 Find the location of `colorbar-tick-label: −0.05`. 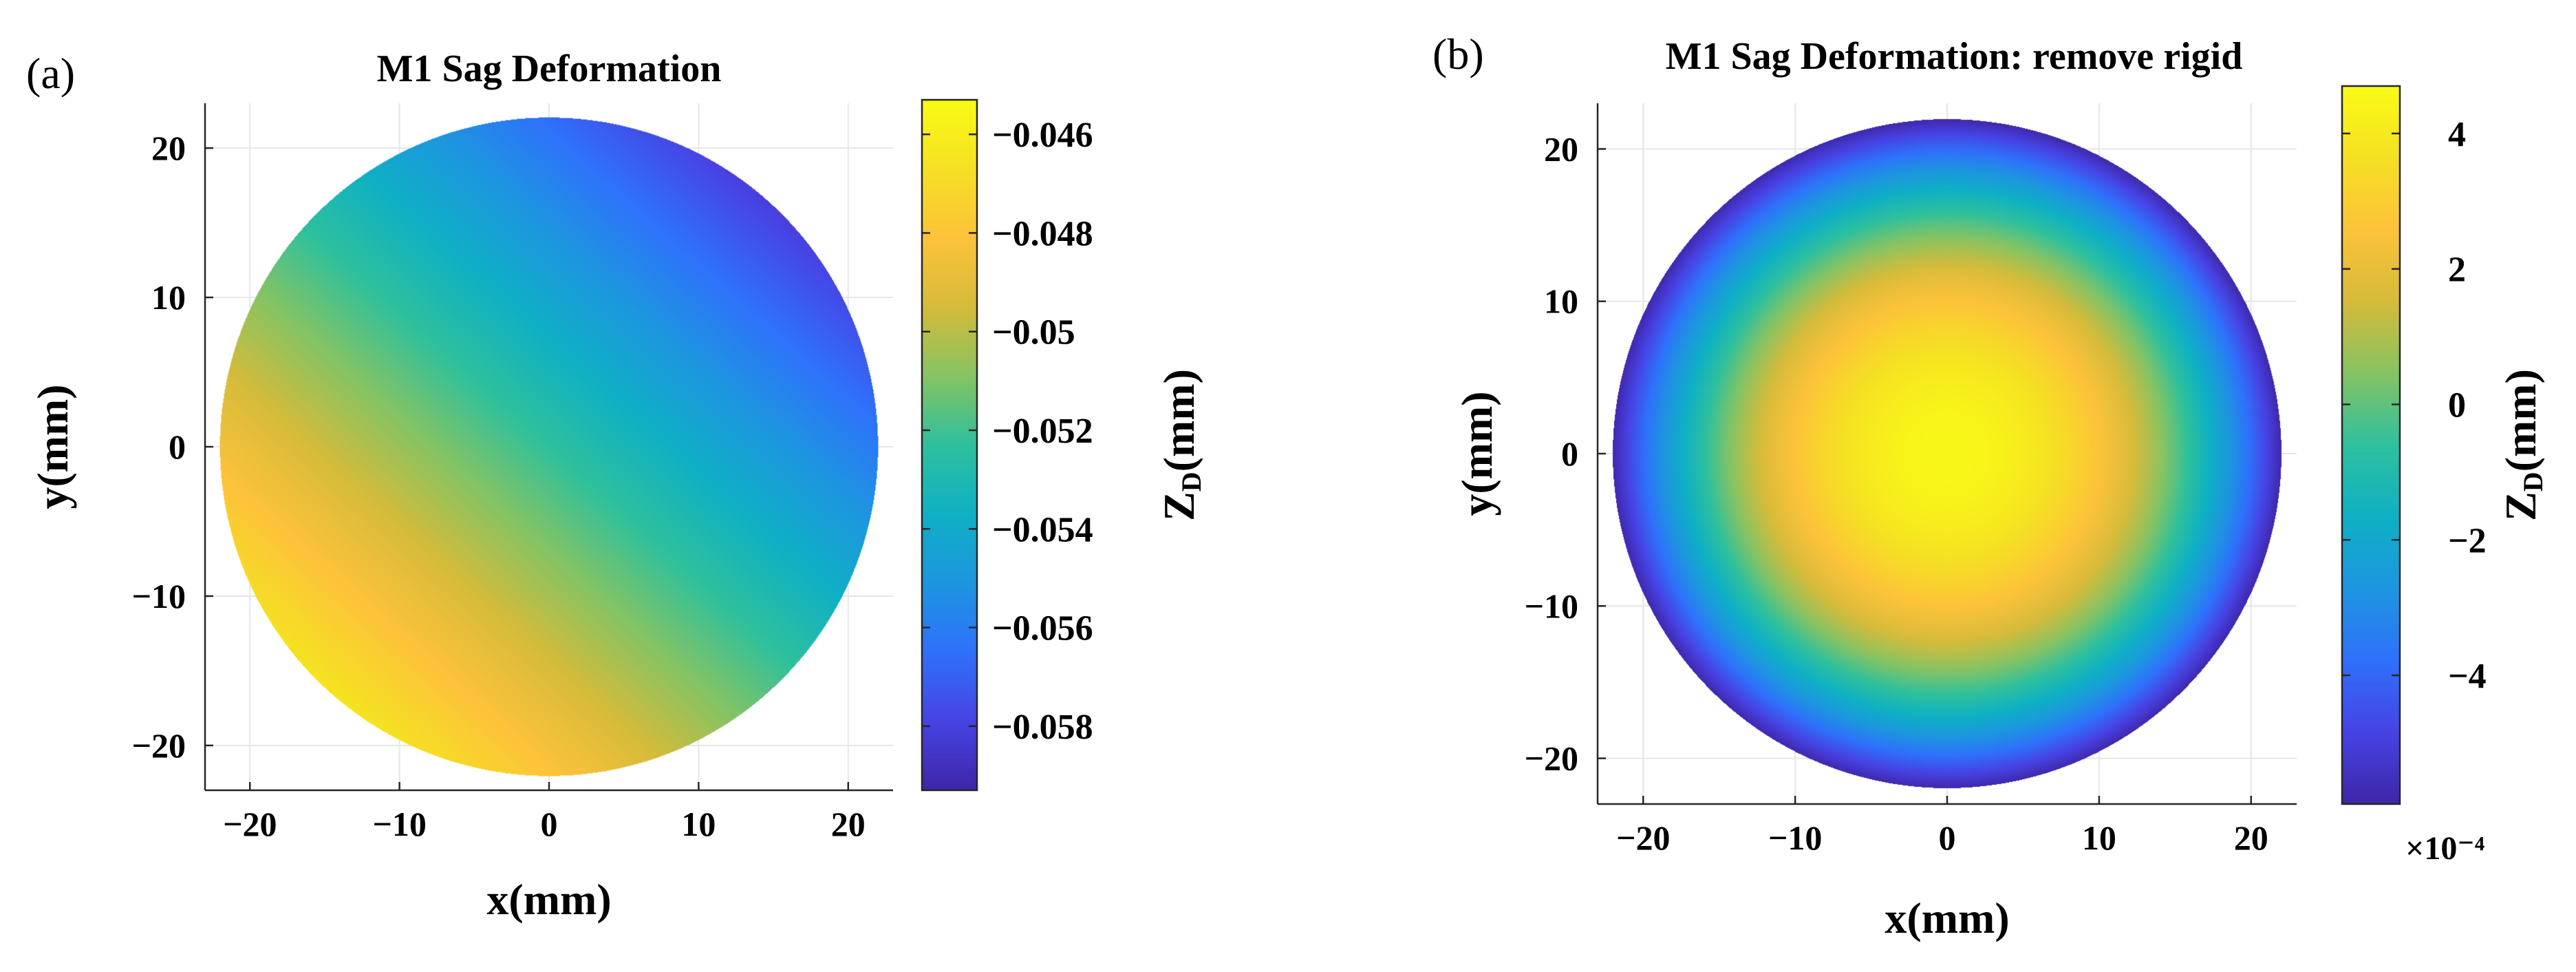

colorbar-tick-label: −0.05 is located at coordinates (1033, 332).